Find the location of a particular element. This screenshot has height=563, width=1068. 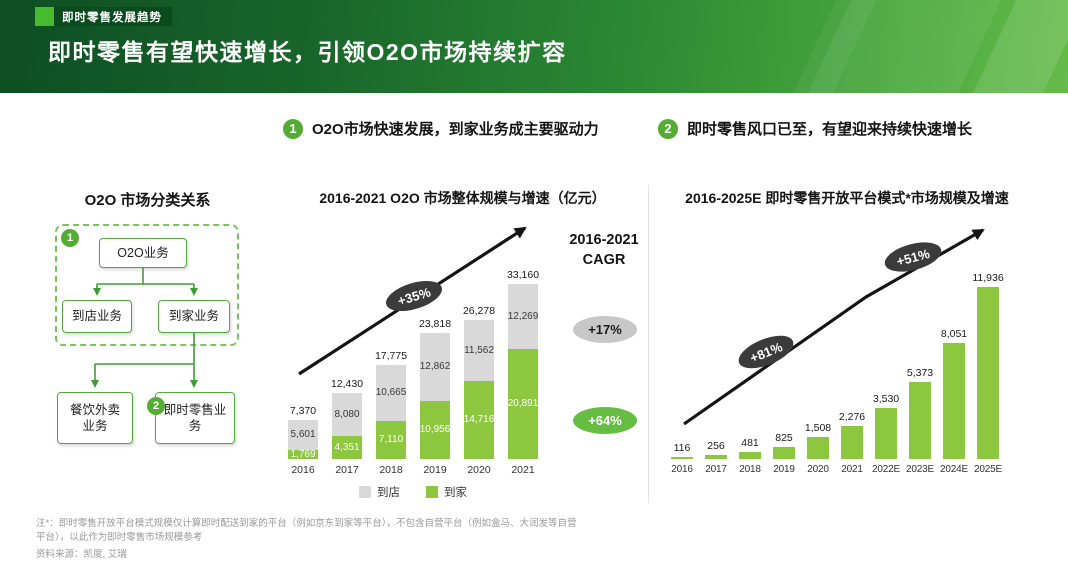

total-value-label: 23,818 is located at coordinates (435, 324).